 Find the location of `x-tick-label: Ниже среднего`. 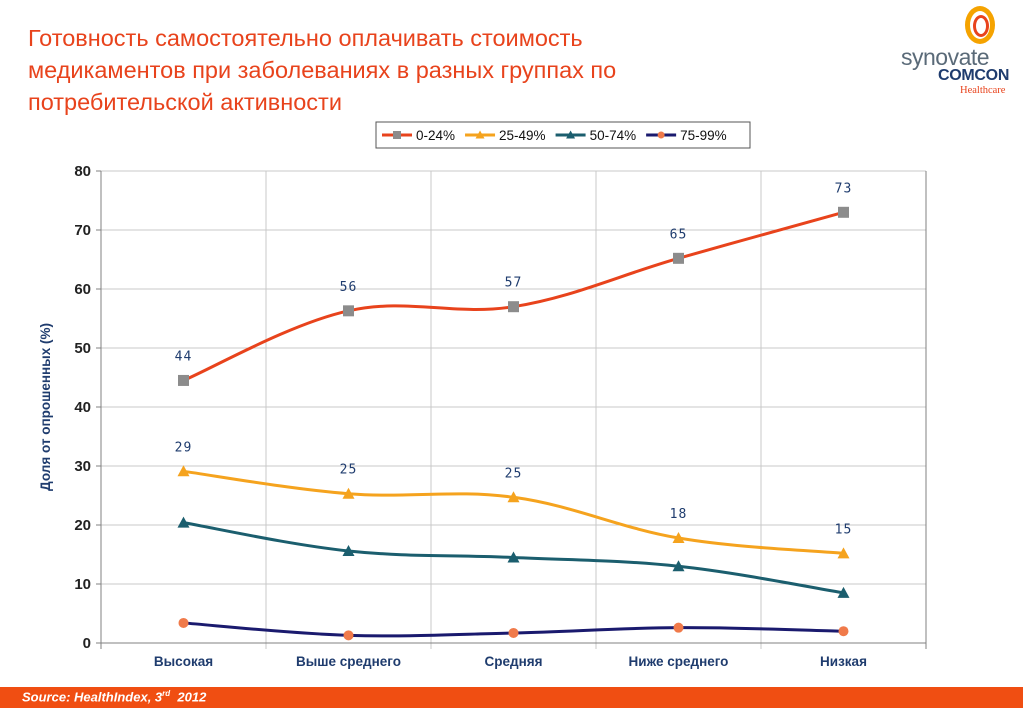

x-tick-label: Ниже среднего is located at coordinates (679, 661).